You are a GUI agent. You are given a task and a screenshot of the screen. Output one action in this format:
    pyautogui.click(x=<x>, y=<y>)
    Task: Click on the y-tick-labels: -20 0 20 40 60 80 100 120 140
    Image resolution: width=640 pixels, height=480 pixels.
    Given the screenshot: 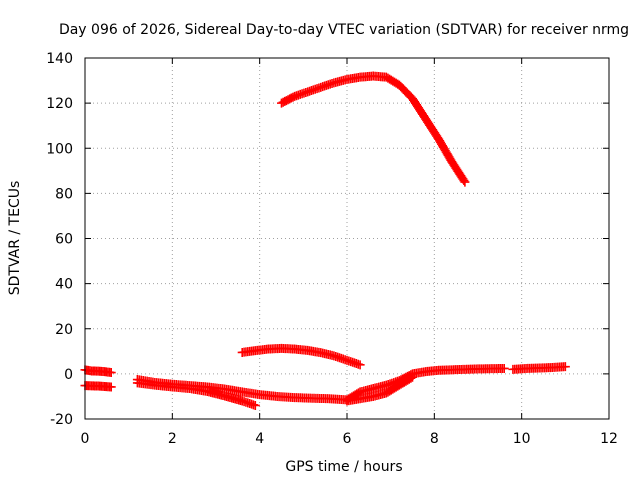 What is the action you would take?
    pyautogui.click(x=59, y=239)
    